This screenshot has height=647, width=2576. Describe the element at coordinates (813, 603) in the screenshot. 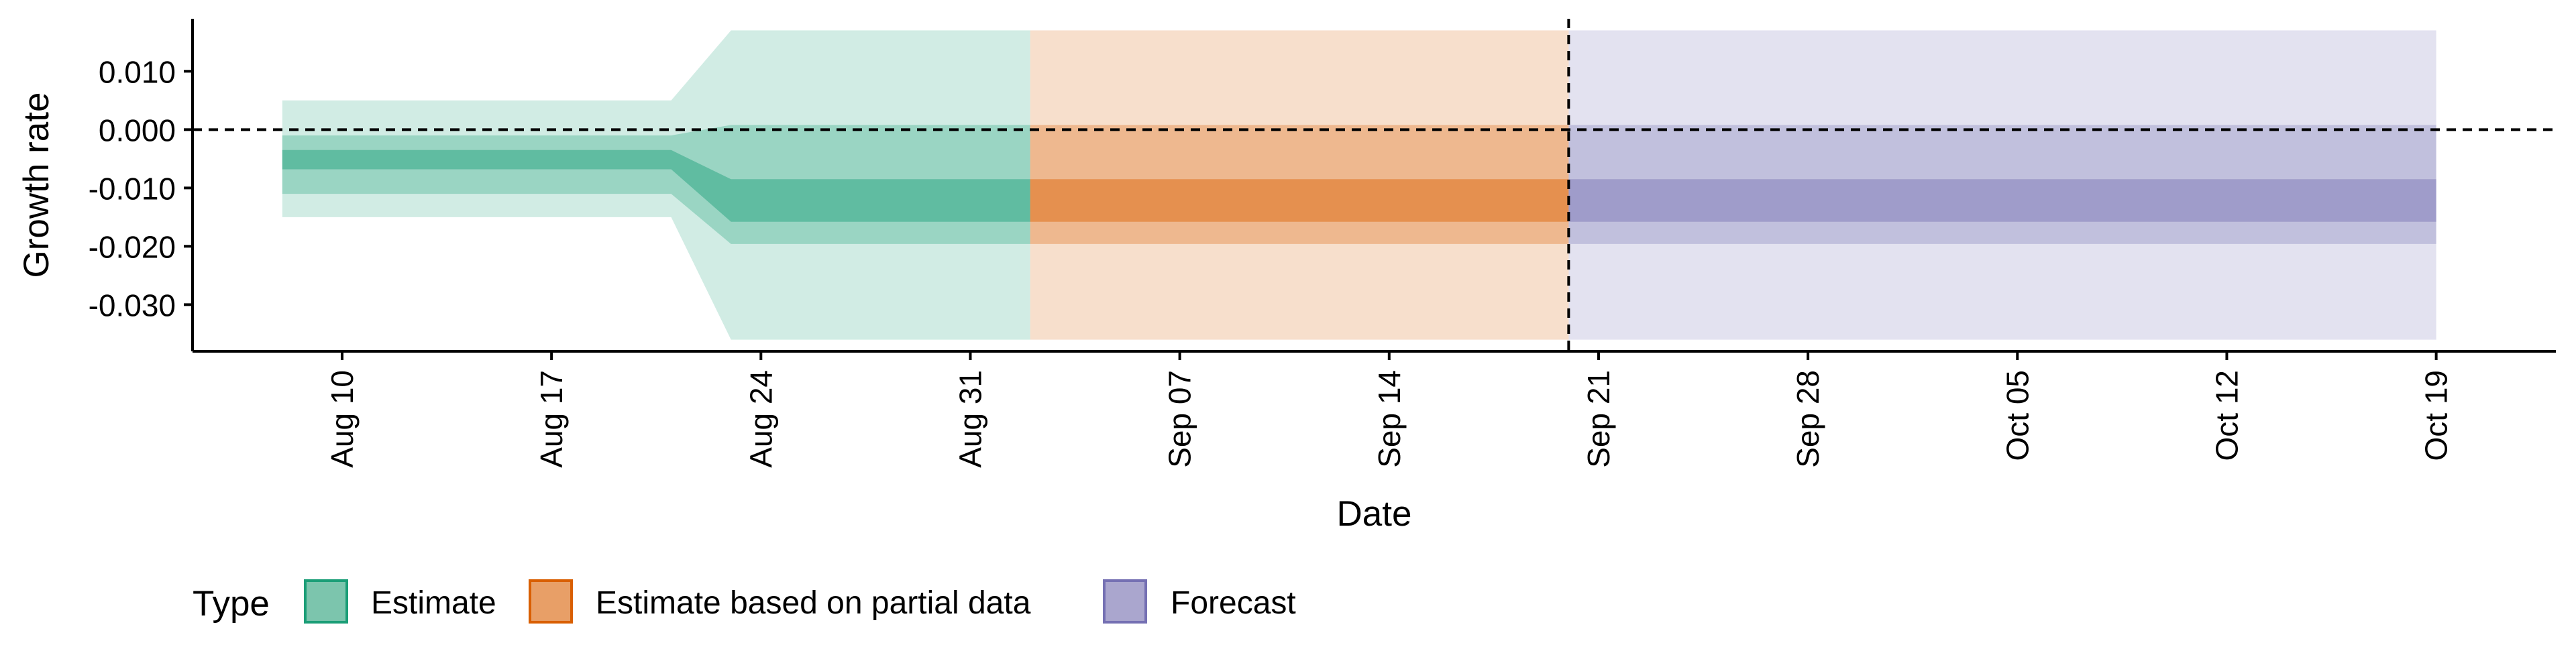

I see `legend-label-1: Estimate based on partial data` at that location.